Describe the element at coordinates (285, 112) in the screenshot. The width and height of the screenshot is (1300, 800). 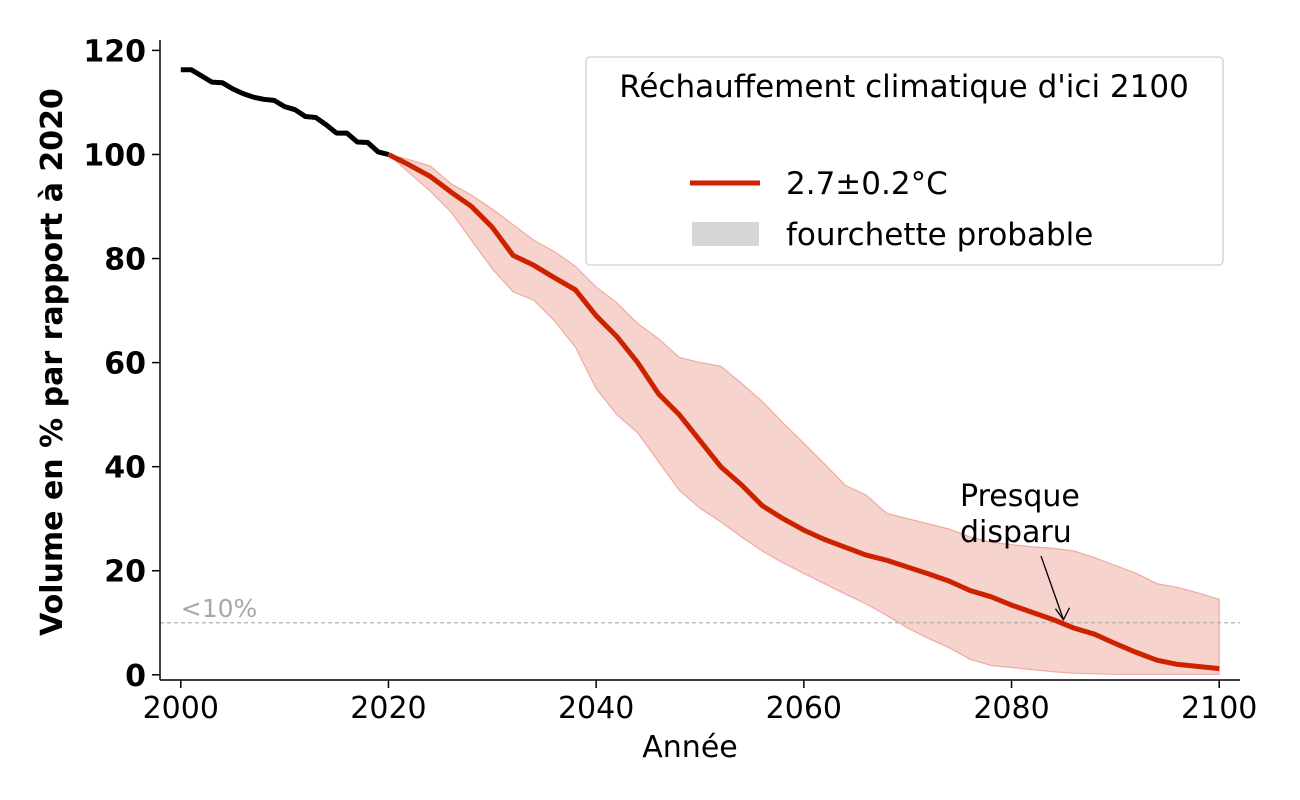
I see `historical-line` at that location.